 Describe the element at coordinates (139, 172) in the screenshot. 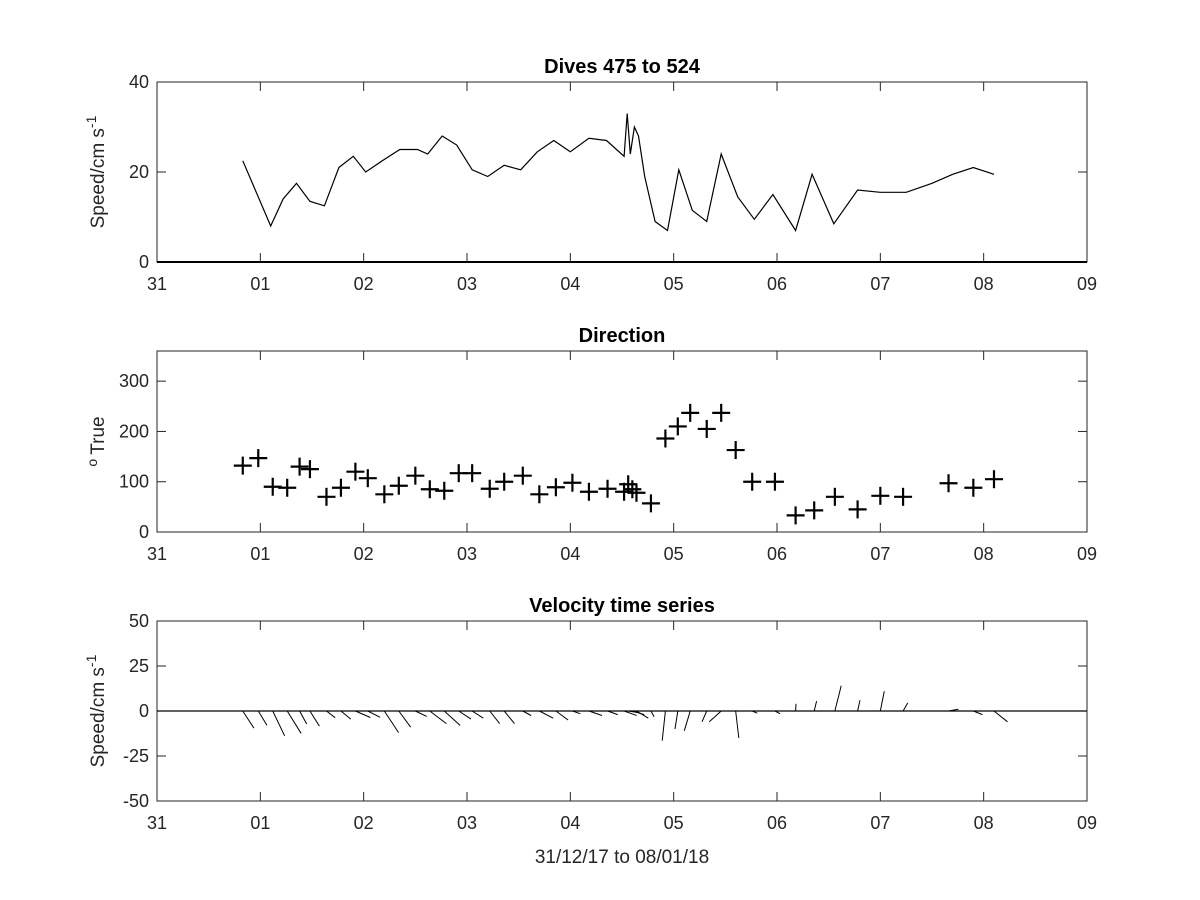

I see `speed-y-tick-label: 20` at that location.